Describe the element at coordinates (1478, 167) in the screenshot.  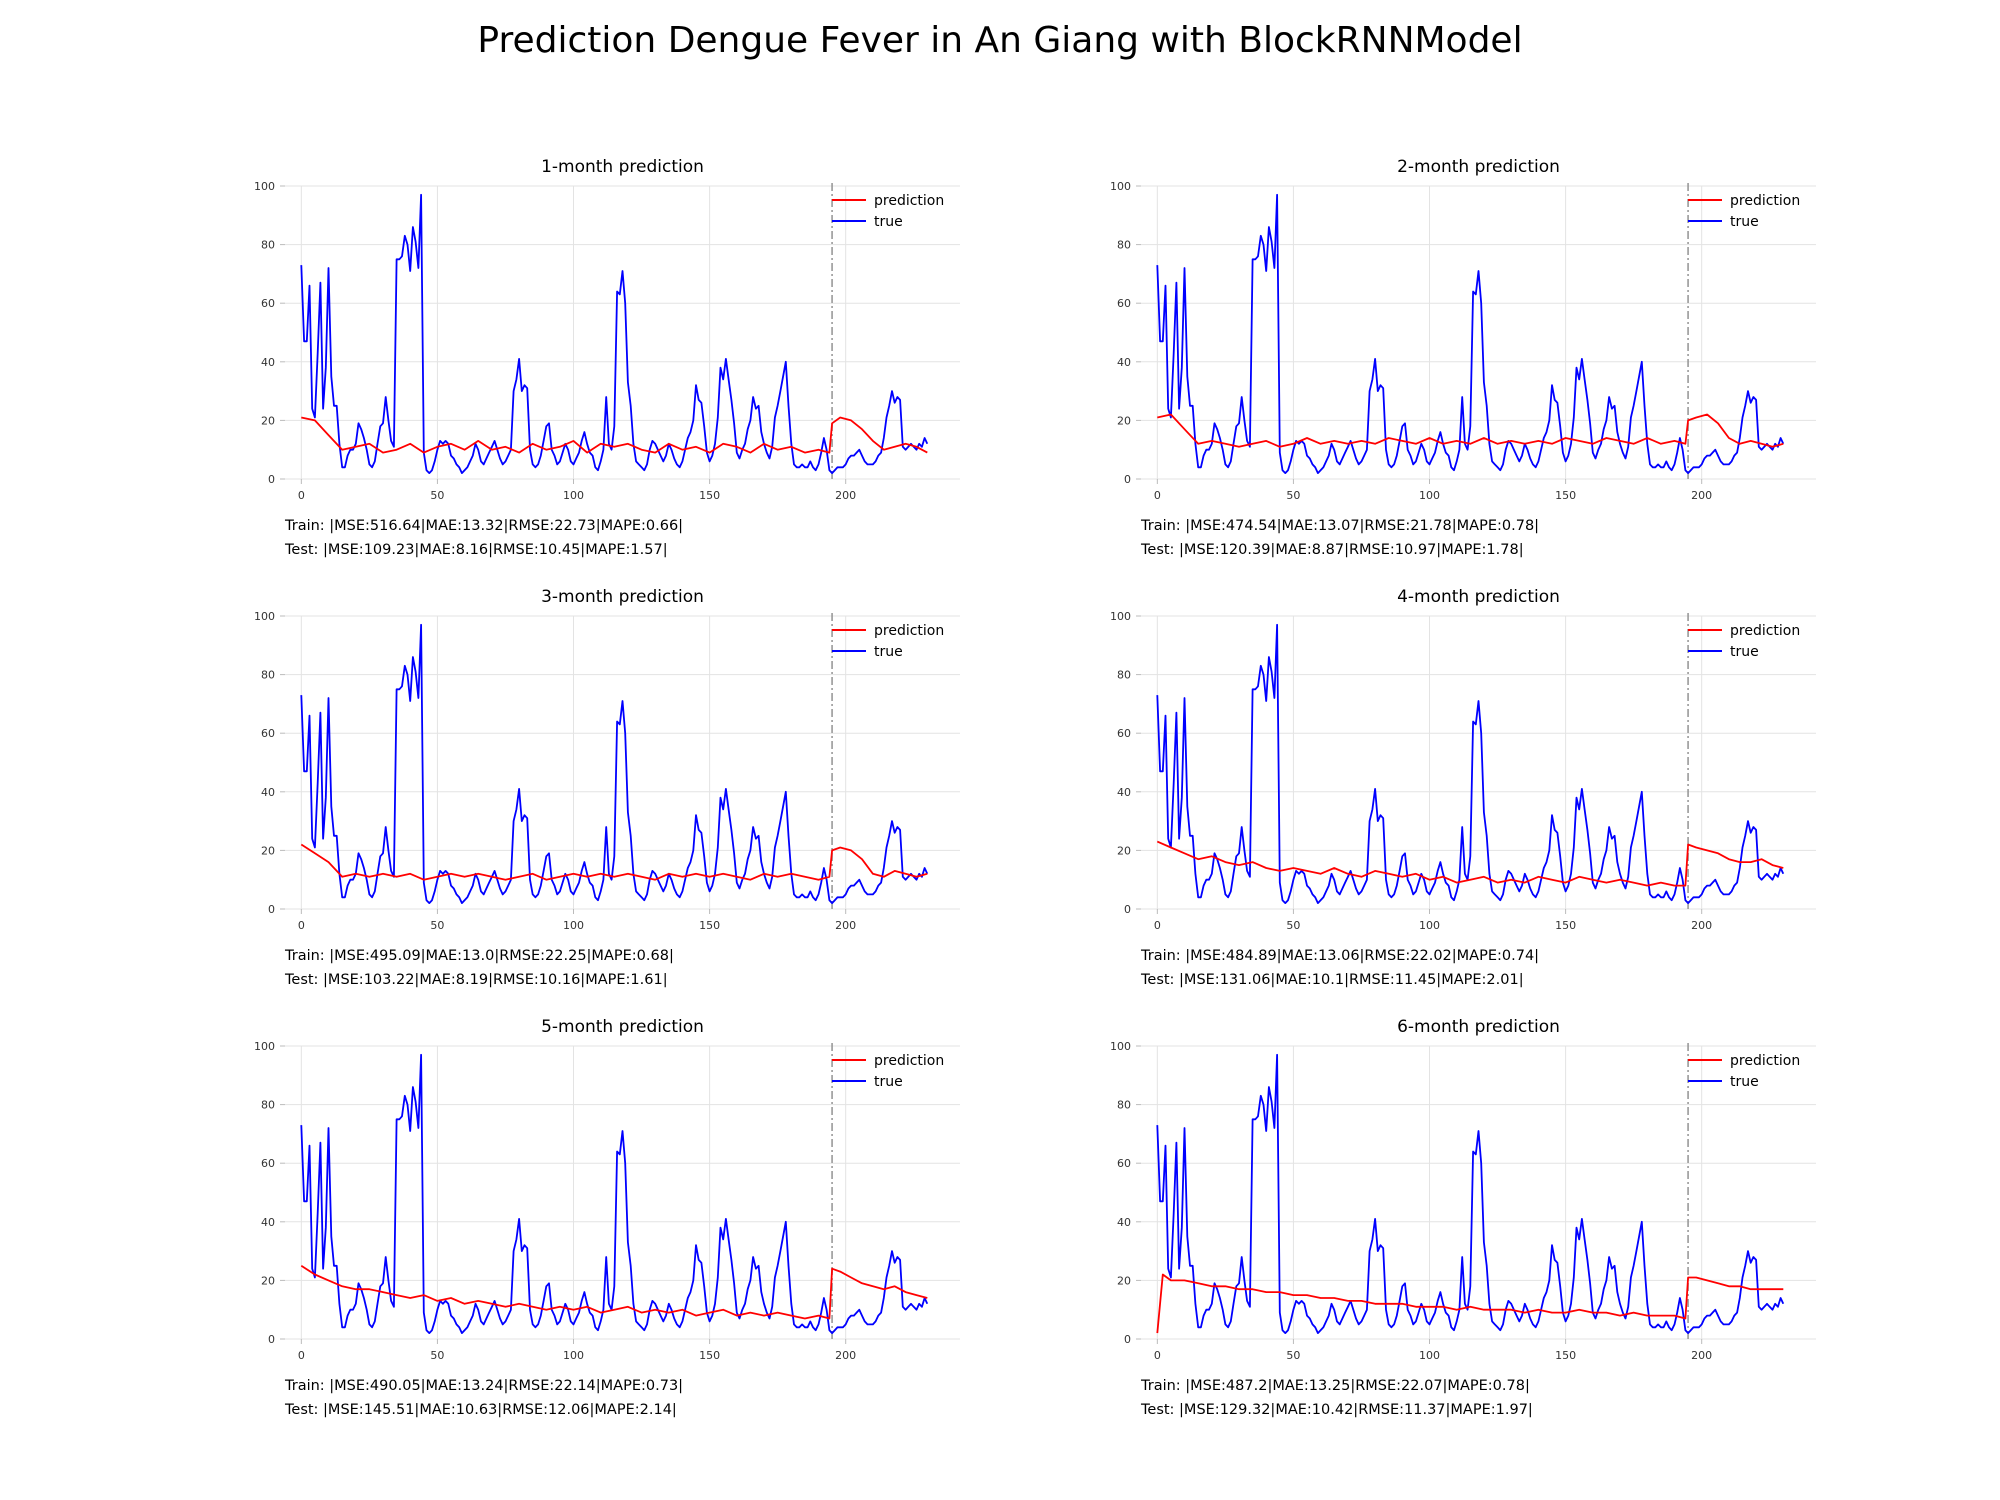
I see `subplot-title: 2-month prediction` at that location.